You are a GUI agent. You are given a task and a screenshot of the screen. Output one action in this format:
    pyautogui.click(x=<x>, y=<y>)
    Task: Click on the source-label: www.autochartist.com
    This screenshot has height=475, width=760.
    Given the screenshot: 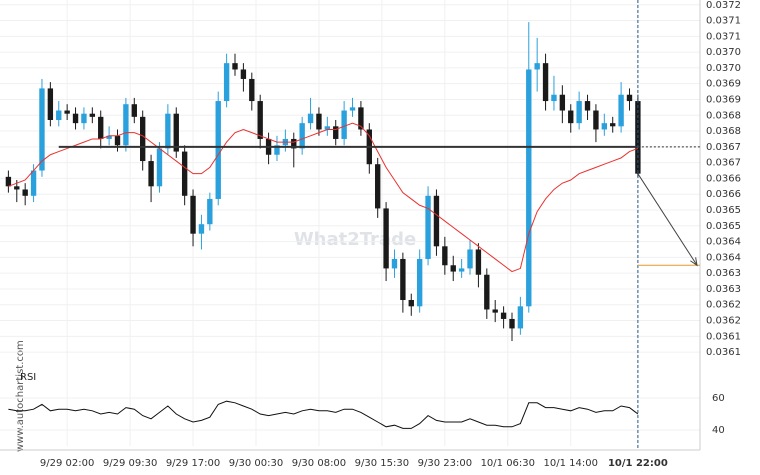 What is the action you would take?
    pyautogui.click(x=20, y=396)
    